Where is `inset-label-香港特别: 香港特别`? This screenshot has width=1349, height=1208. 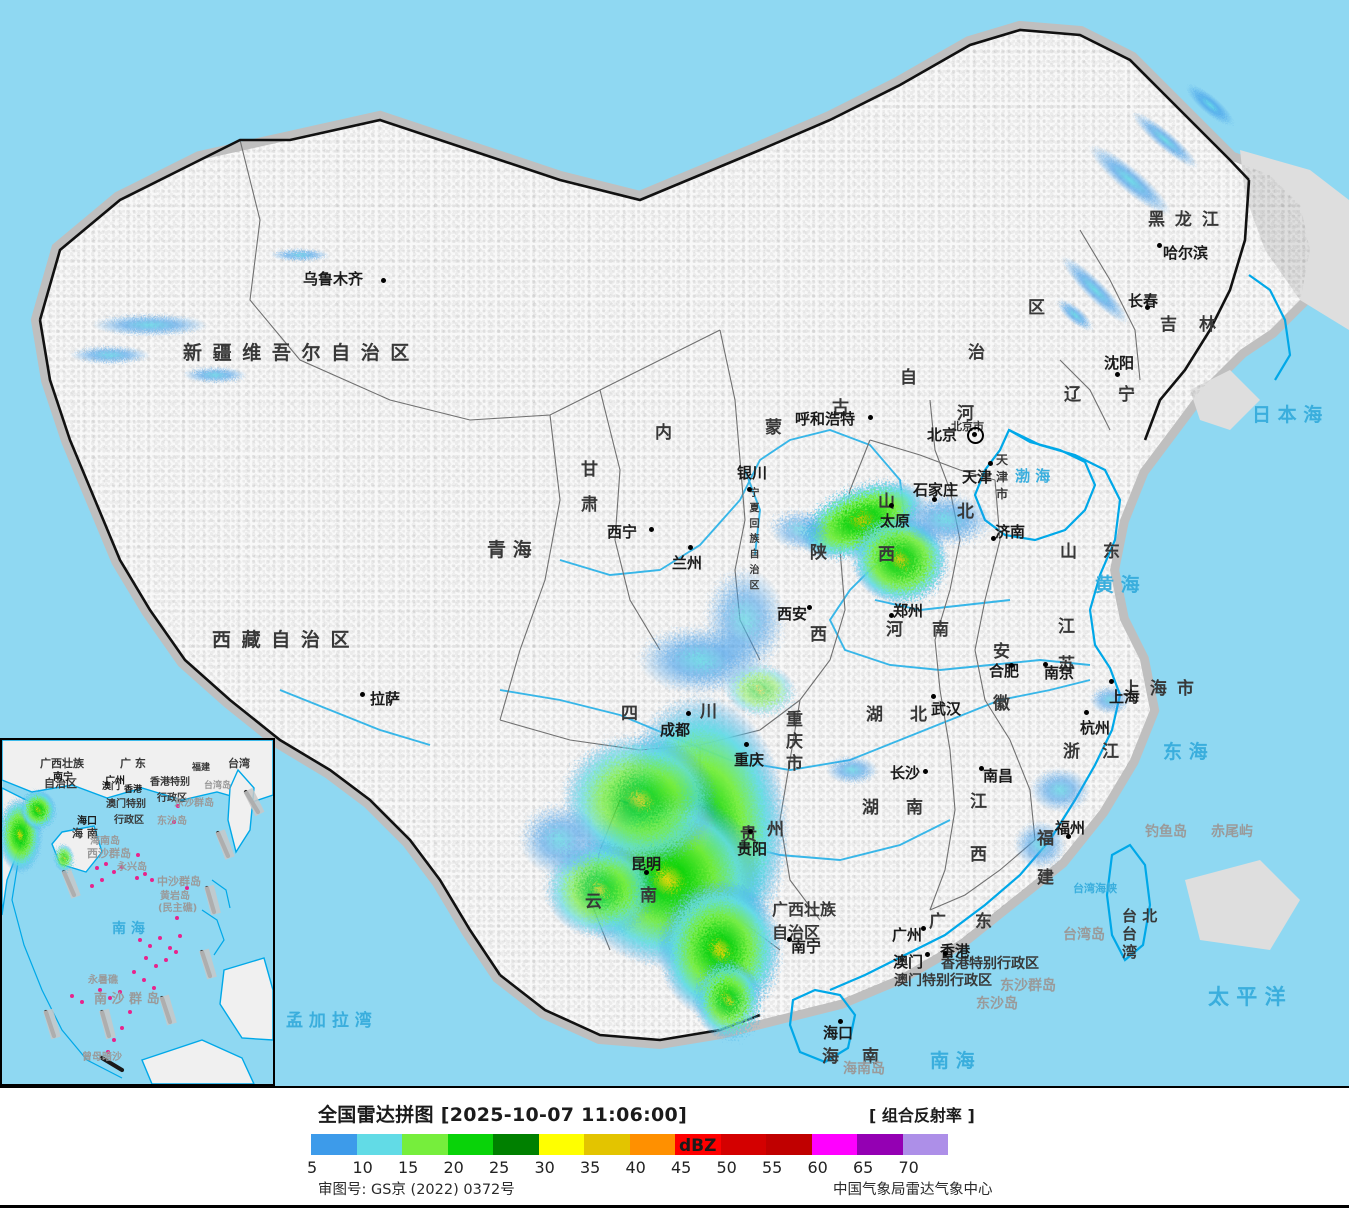
inset-label-香港特别: 香港特别 is located at coordinates (170, 782).